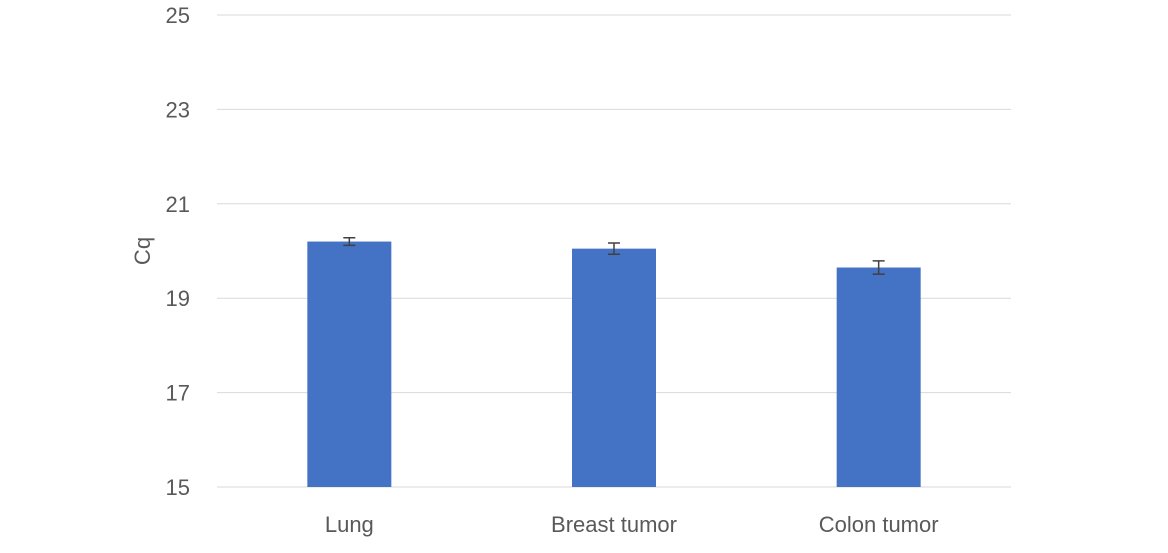  Describe the element at coordinates (349, 364) in the screenshot. I see `bar-lung` at that location.